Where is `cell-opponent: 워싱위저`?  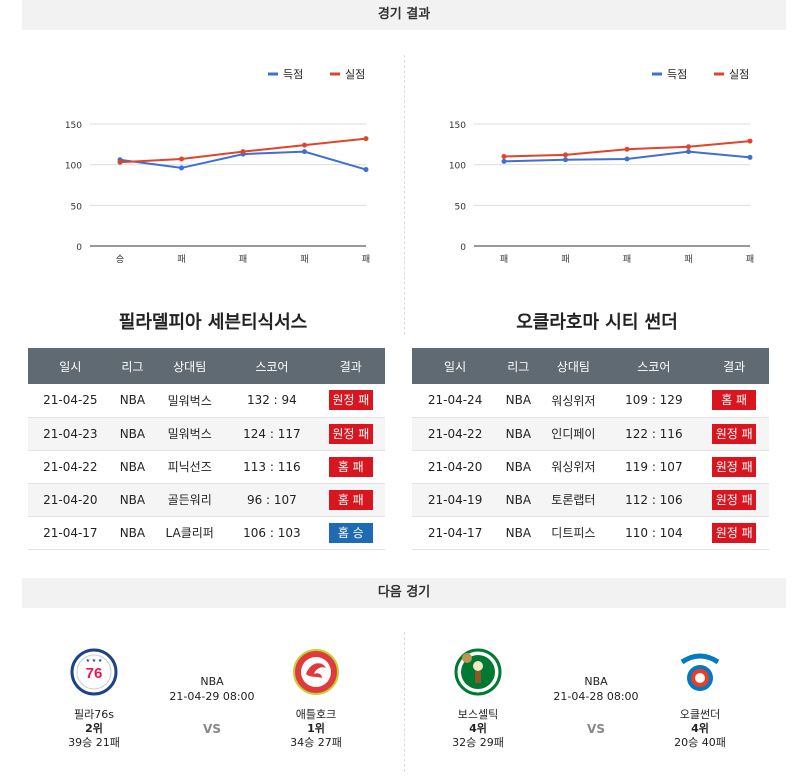
cell-opponent: 워싱위저 is located at coordinates (573, 401).